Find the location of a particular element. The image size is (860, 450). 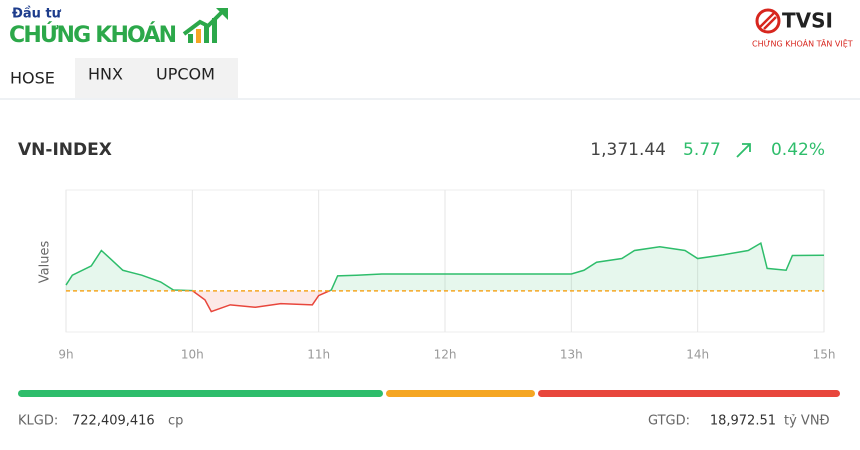

x-tick-label: 12h is located at coordinates (445, 355).